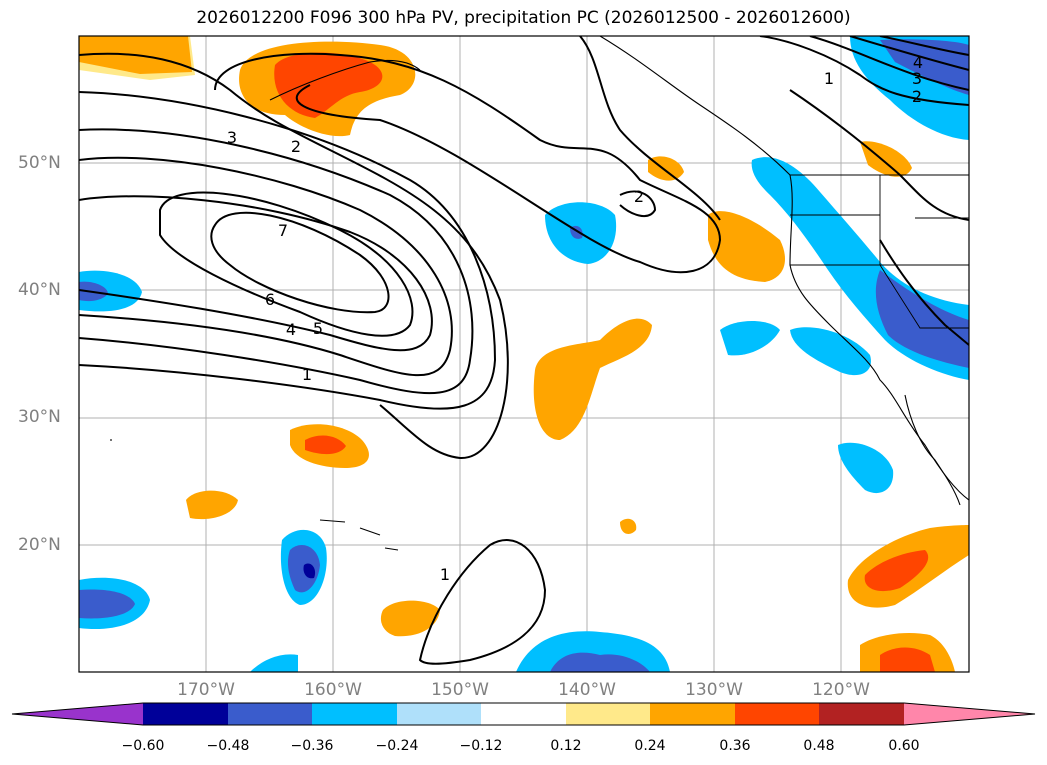  Describe the element at coordinates (39, 417) in the screenshot. I see `lat-label-30n: 30°N` at that location.